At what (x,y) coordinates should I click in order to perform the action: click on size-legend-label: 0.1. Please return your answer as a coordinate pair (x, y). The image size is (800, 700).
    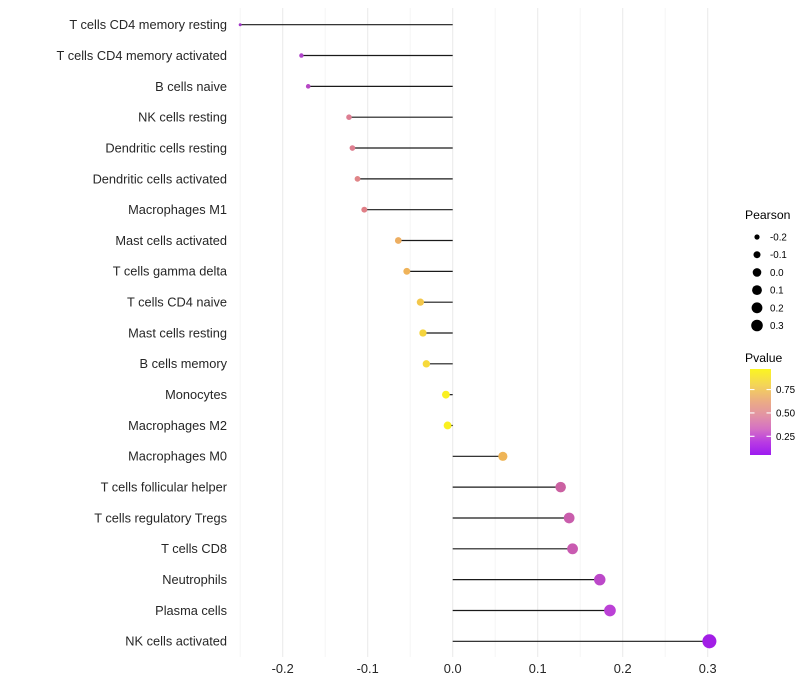
    Looking at the image, I should click on (777, 291).